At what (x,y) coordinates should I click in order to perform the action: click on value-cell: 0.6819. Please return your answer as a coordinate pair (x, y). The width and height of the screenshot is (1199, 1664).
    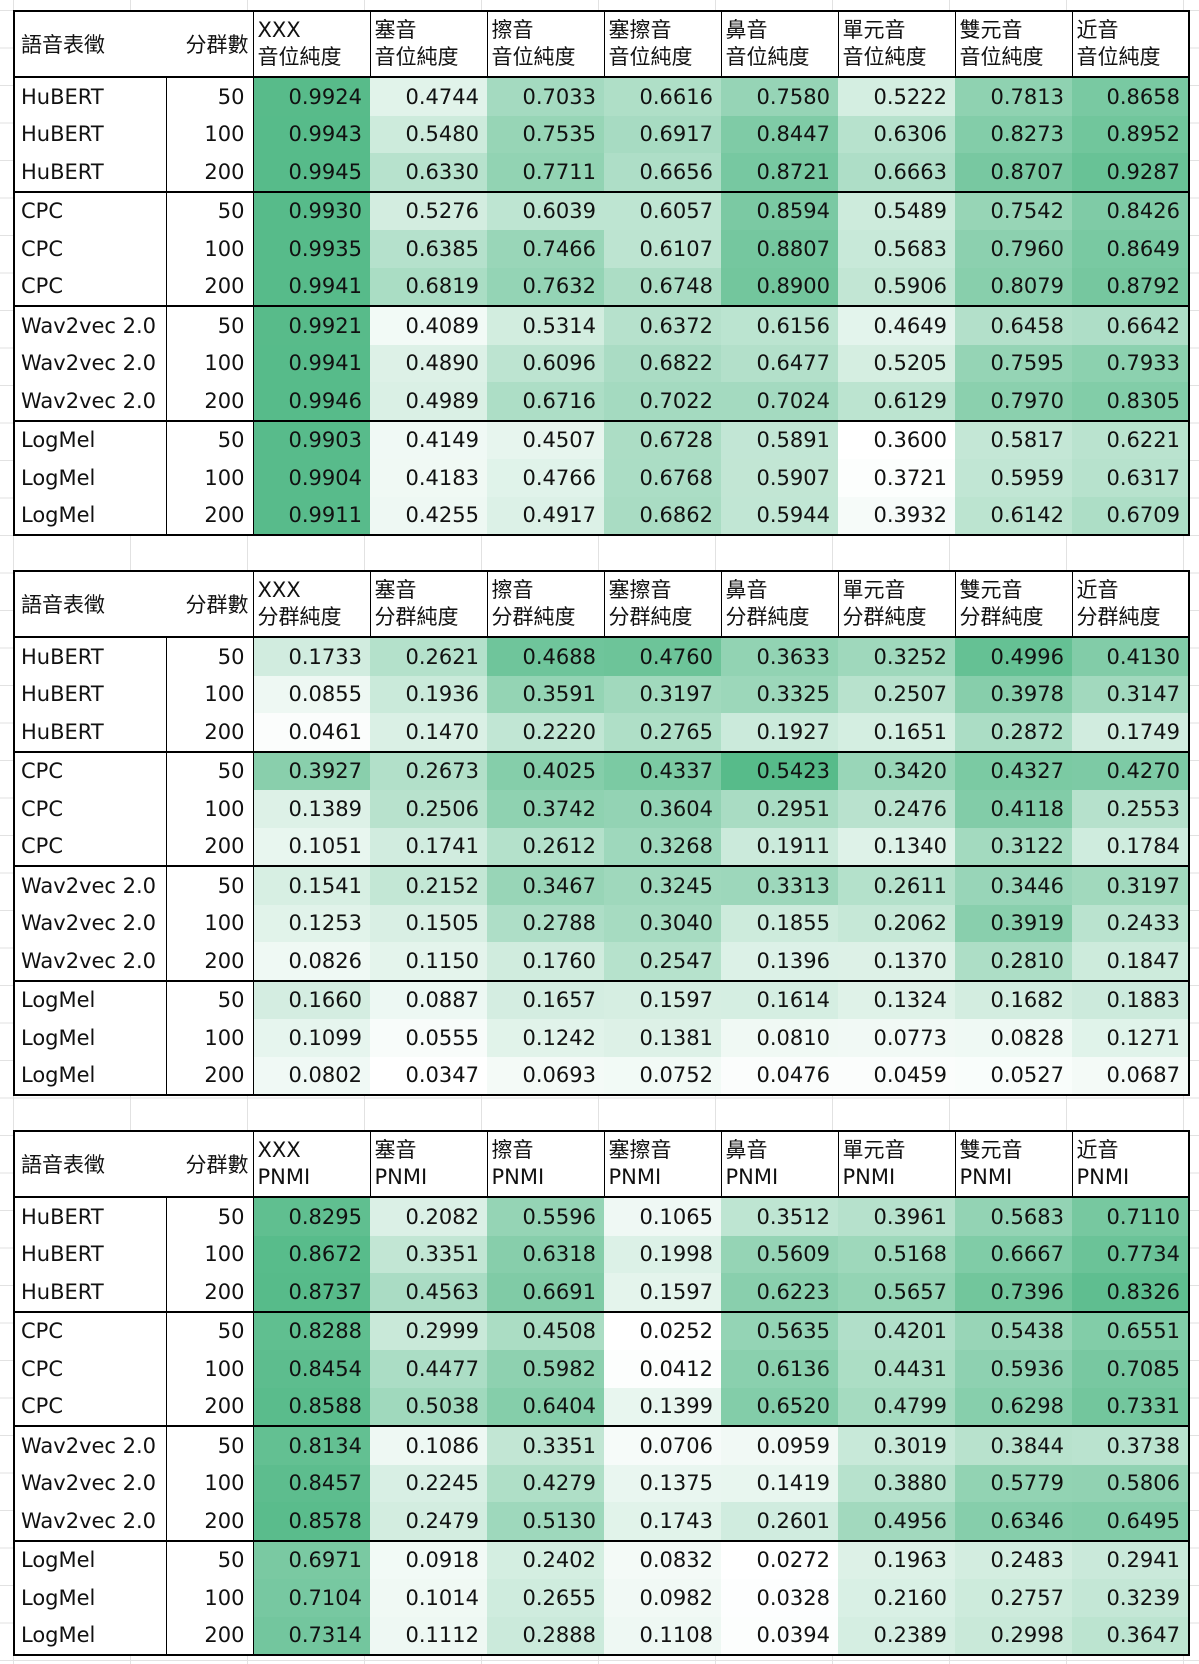
    Looking at the image, I should click on (428, 286).